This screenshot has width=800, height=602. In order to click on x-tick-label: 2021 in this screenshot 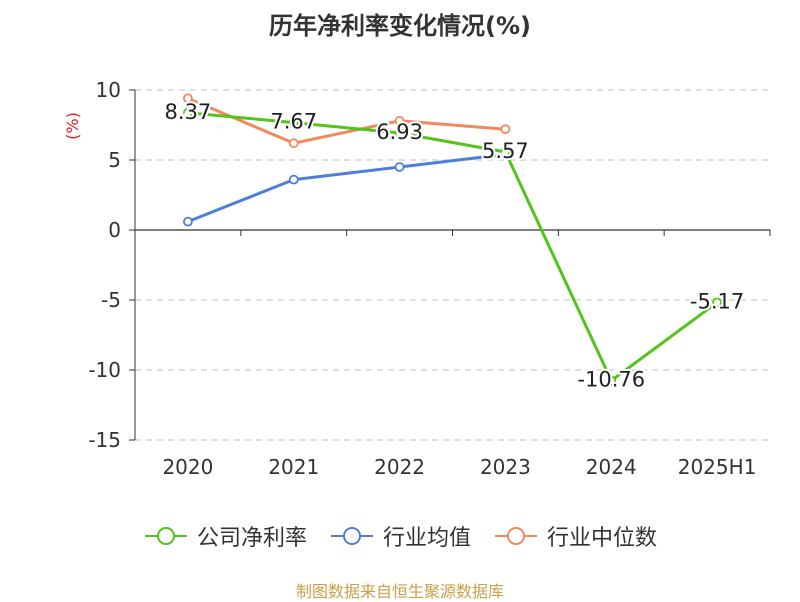, I will do `click(293, 467)`.